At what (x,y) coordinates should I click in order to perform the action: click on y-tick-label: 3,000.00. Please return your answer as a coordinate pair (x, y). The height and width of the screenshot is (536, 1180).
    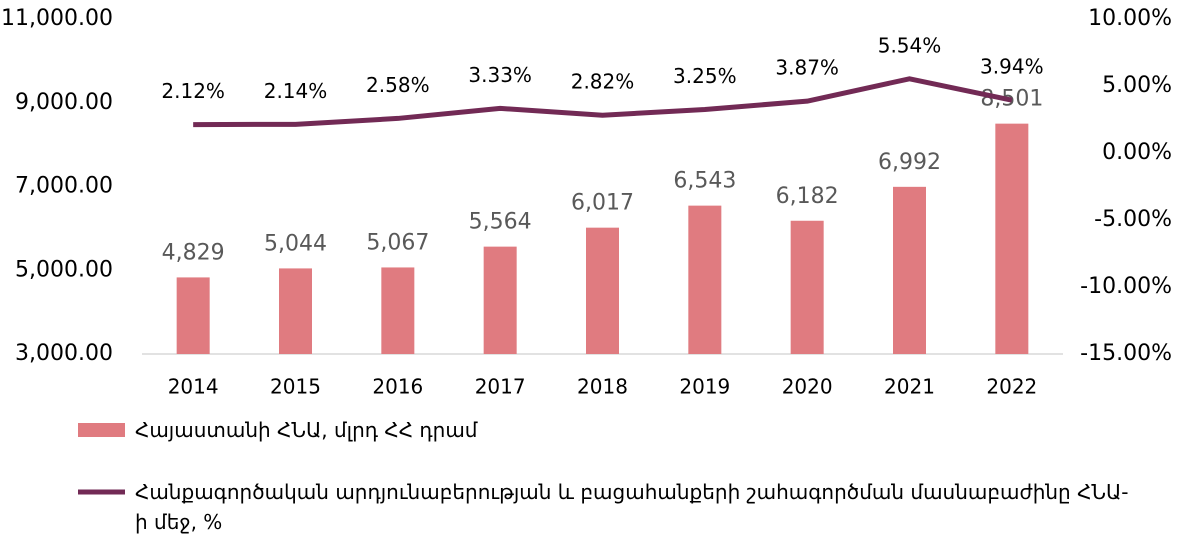
    Looking at the image, I should click on (64, 353).